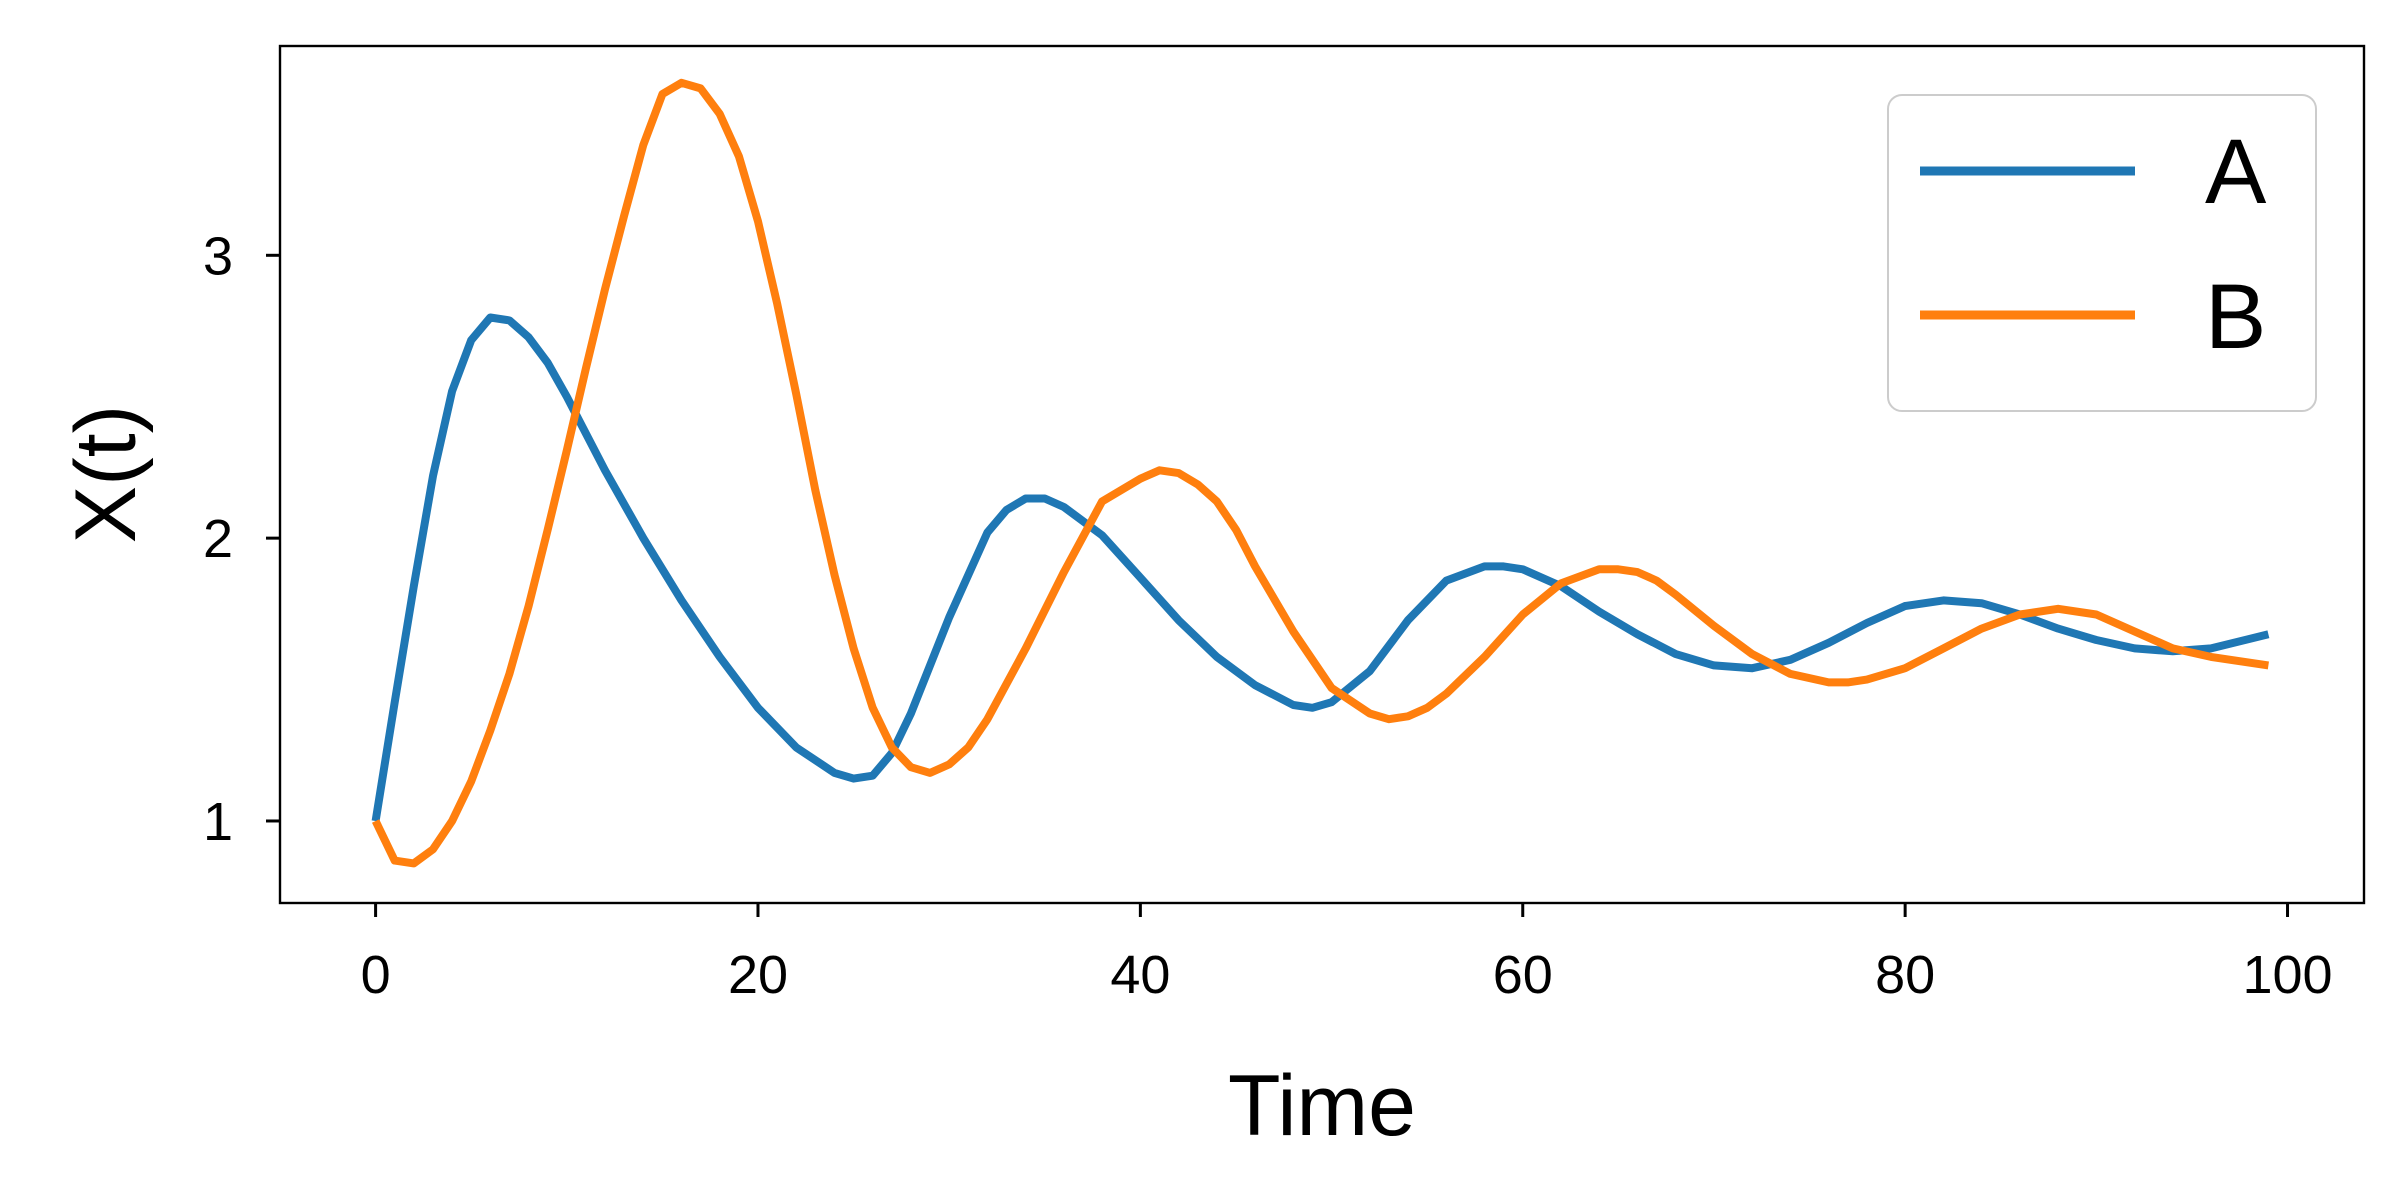  What do you see at coordinates (218, 822) in the screenshot?
I see `y-tick-label: 1` at bounding box center [218, 822].